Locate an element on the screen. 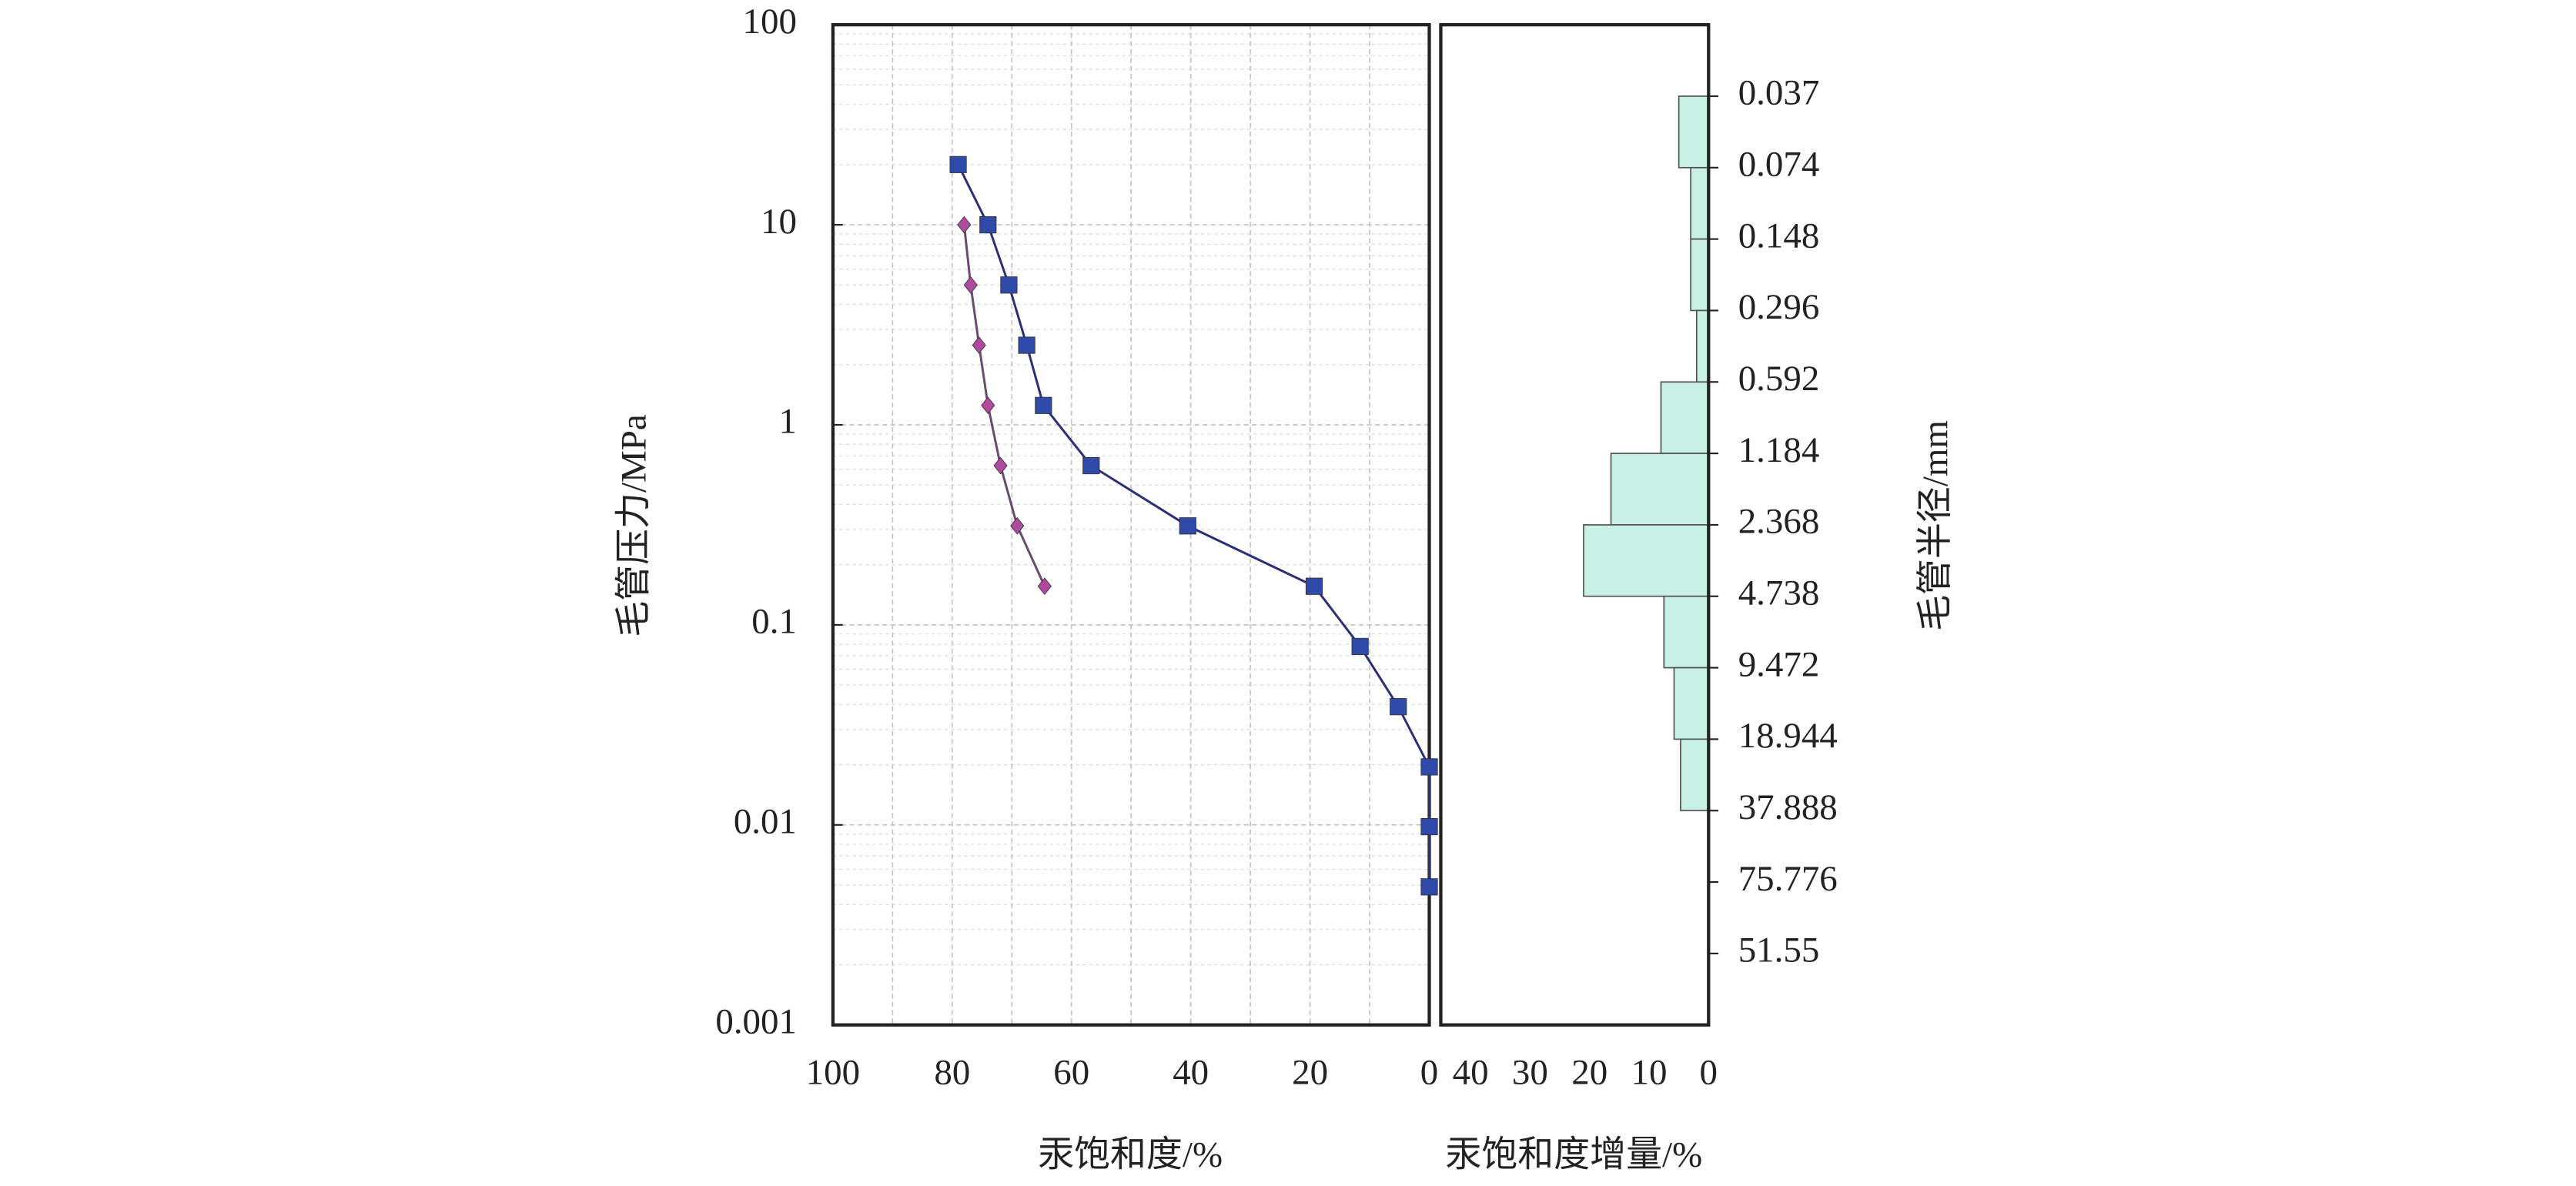  x-tick-label: 10 is located at coordinates (1650, 1073).